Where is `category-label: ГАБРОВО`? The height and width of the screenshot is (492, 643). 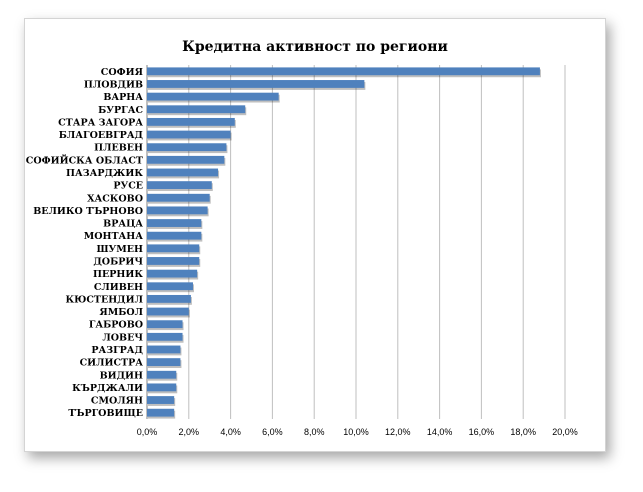
category-label: ГАБРОВО is located at coordinates (116, 325).